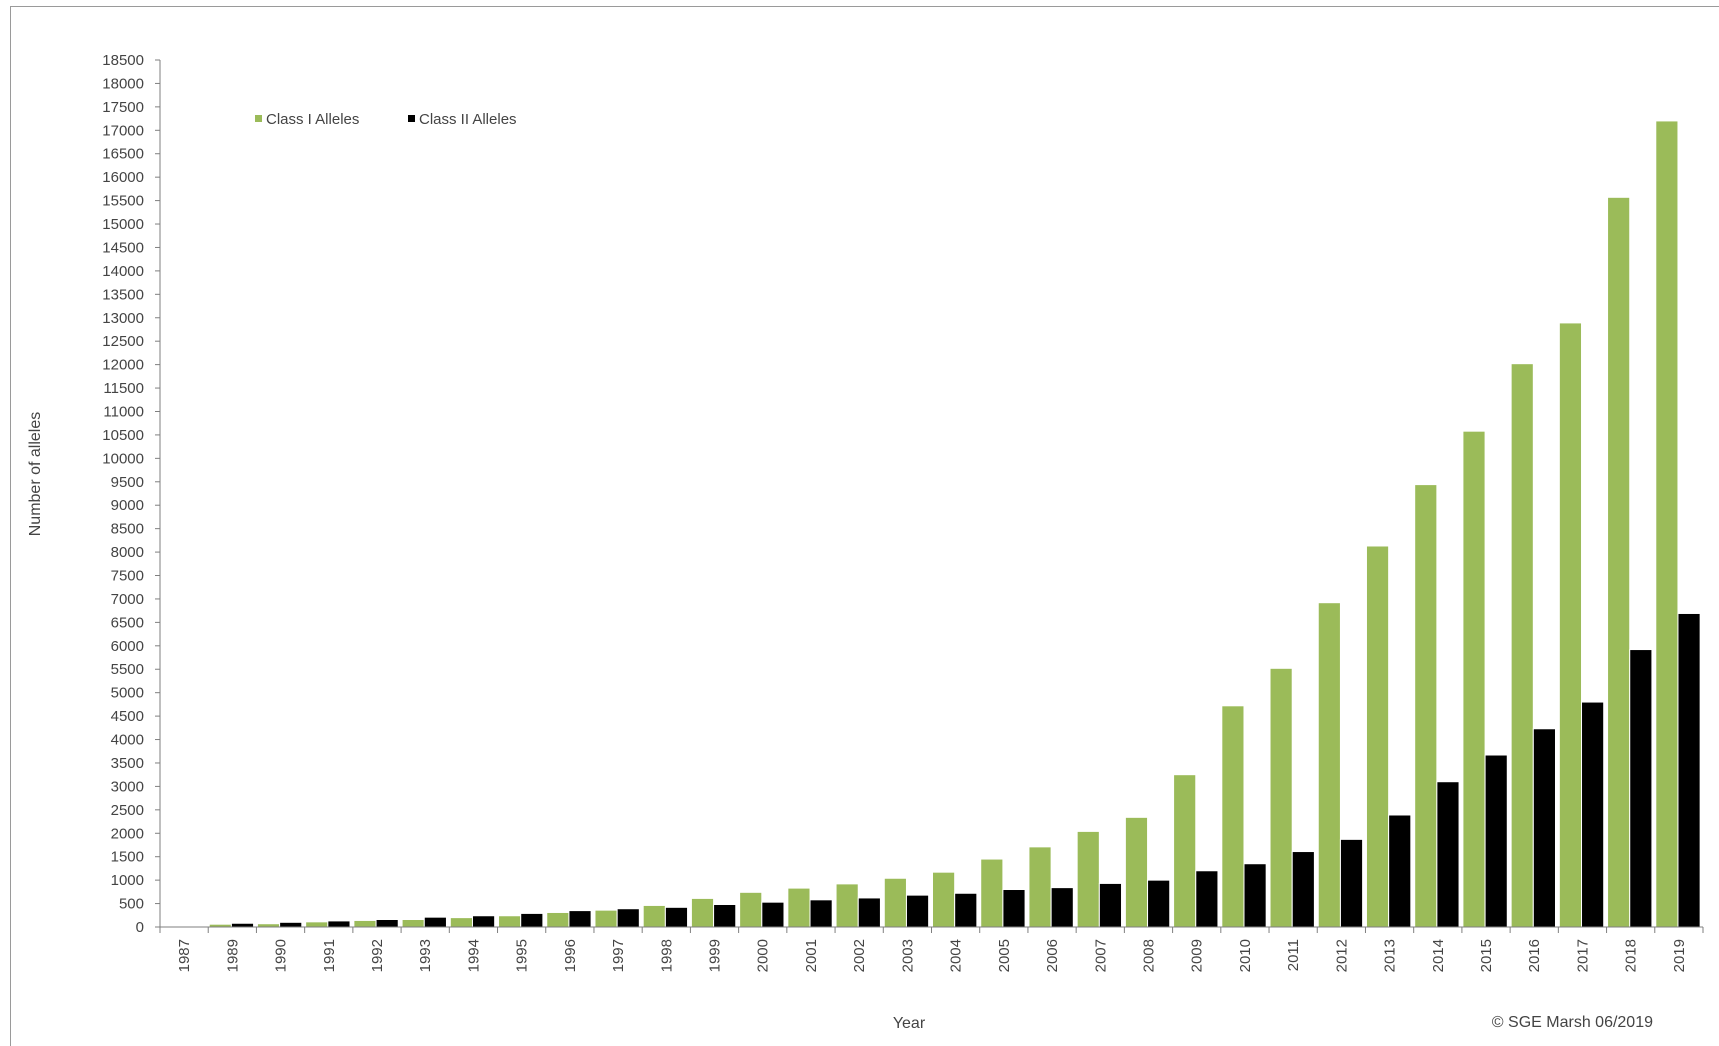  What do you see at coordinates (1062, 907) in the screenshot?
I see `class-ii-bar-2006` at bounding box center [1062, 907].